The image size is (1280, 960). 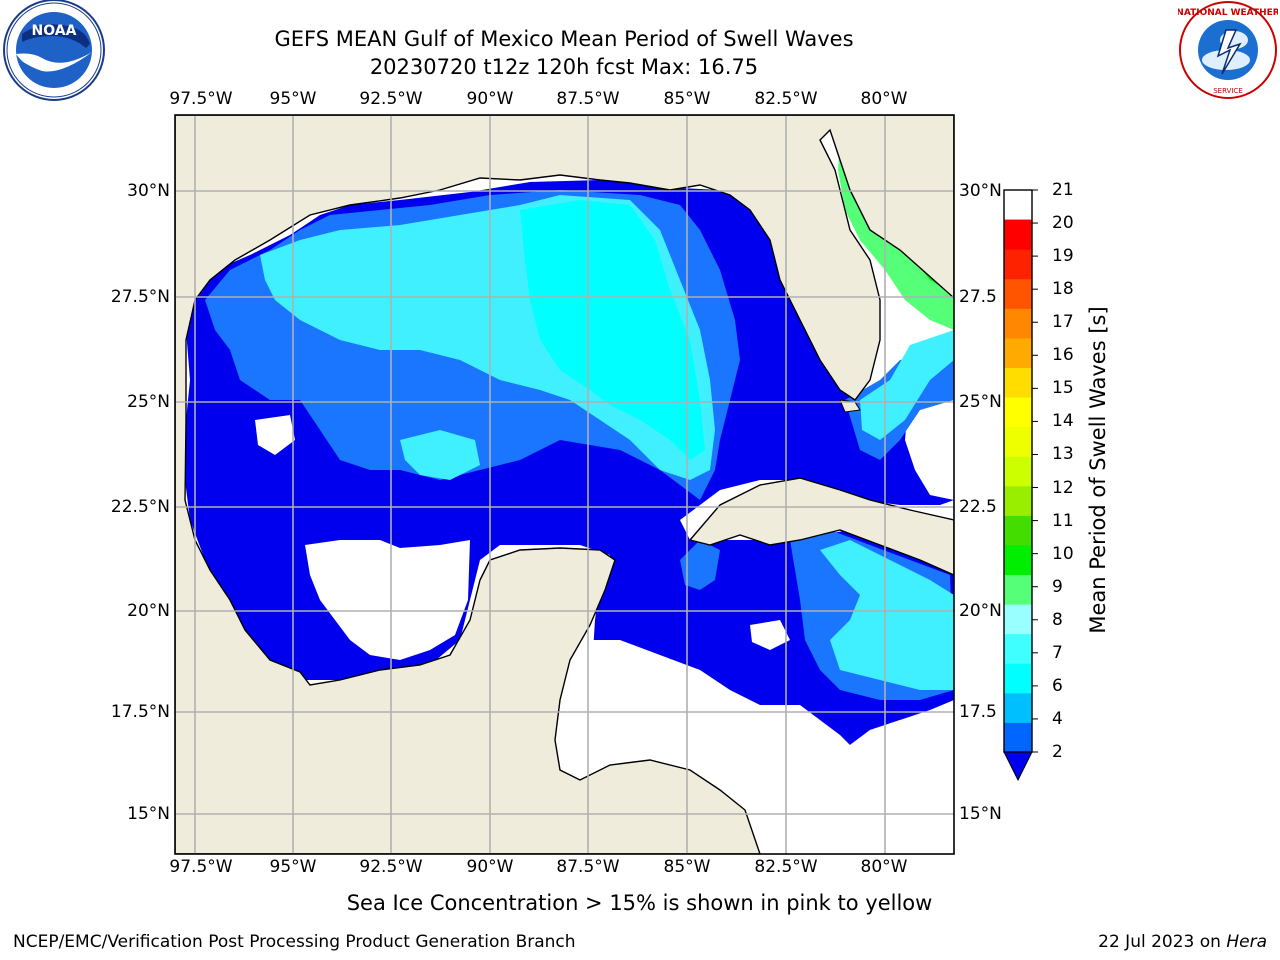 I want to click on lon-label-bottom: 90°W, so click(x=490, y=867).